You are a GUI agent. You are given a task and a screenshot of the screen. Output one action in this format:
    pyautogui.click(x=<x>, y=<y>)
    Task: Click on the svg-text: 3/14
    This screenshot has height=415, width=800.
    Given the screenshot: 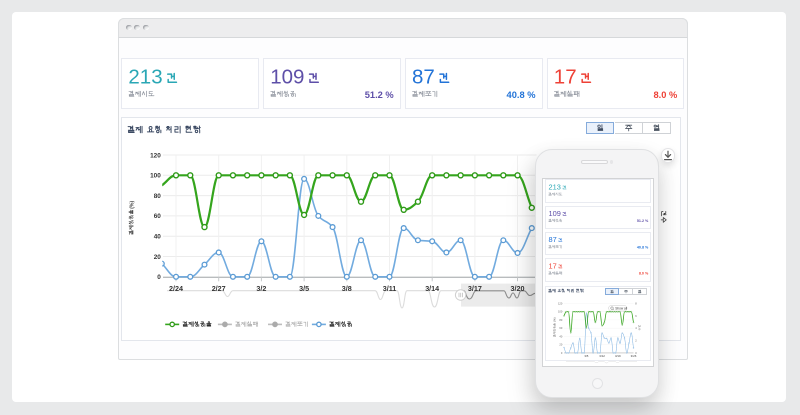 What is the action you would take?
    pyautogui.click(x=432, y=288)
    